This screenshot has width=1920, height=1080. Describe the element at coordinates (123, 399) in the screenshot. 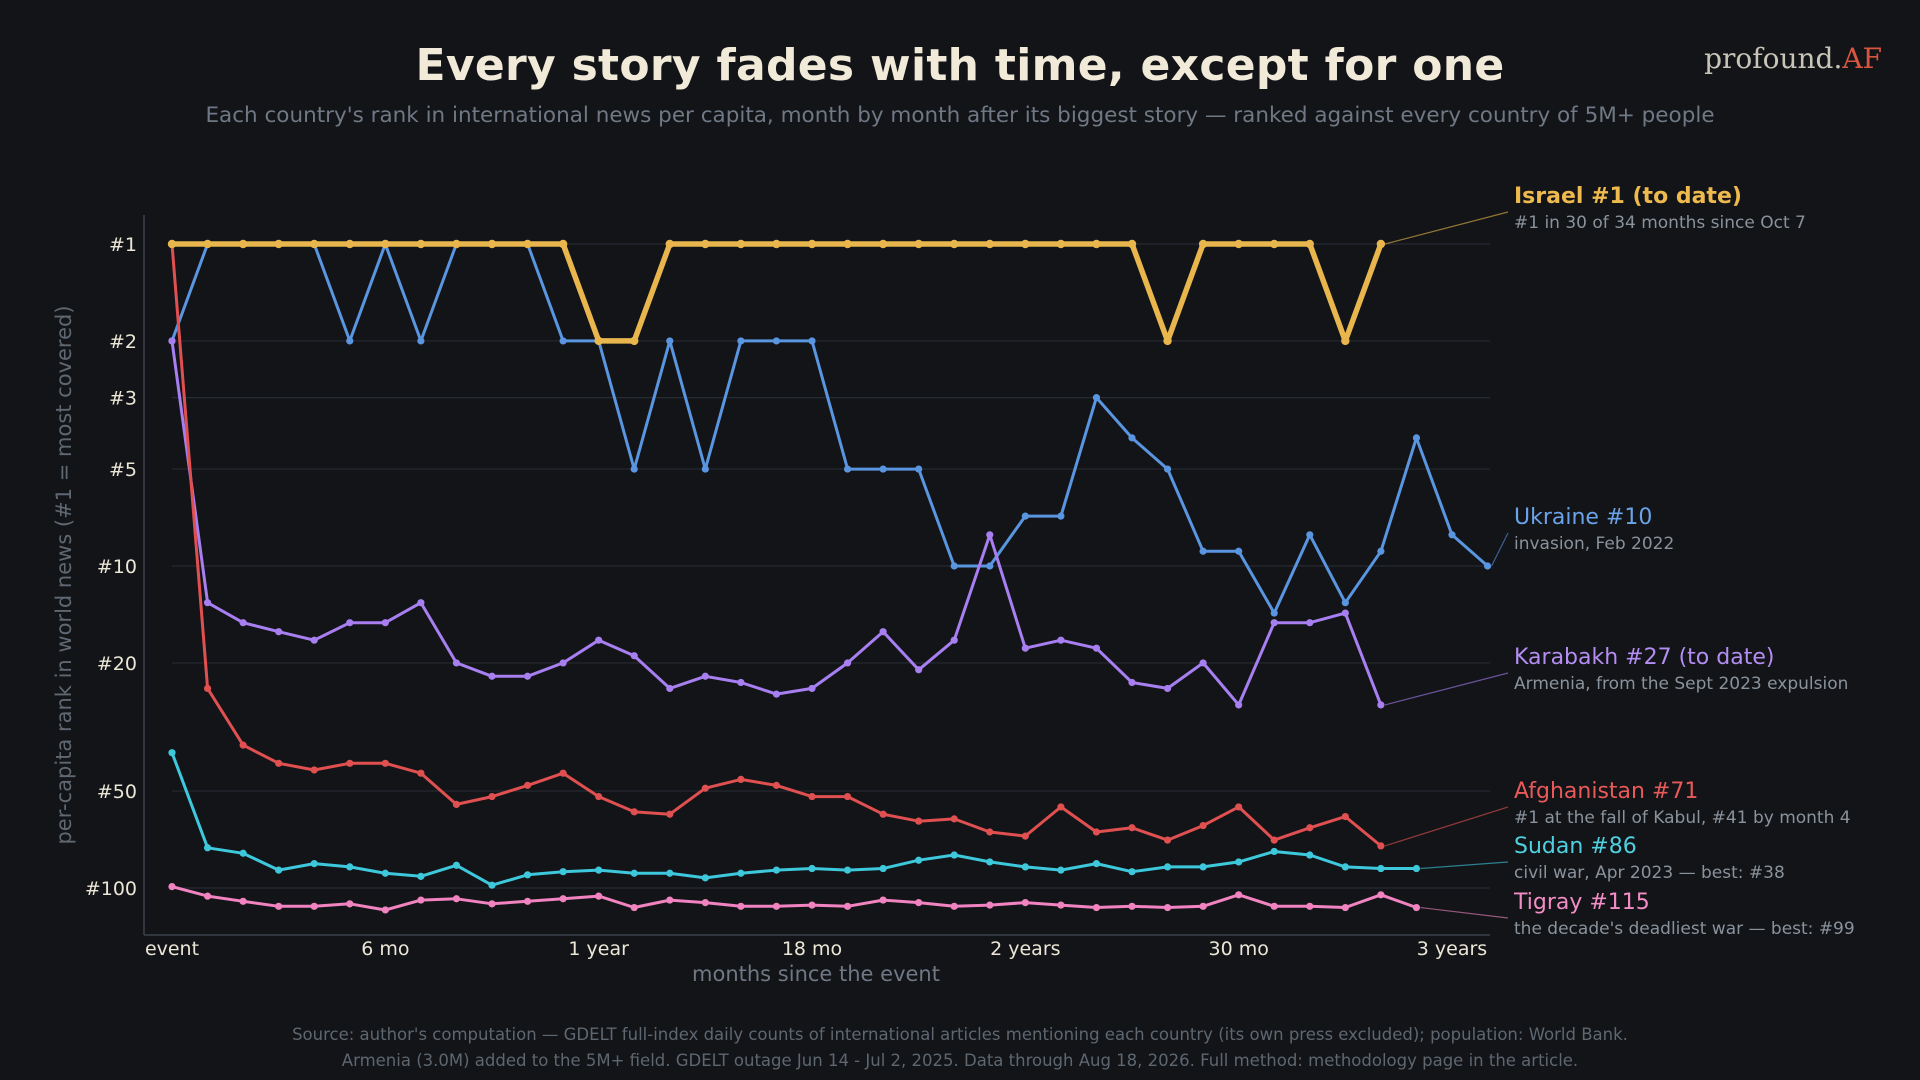

I see `y-tick-label: #3` at that location.